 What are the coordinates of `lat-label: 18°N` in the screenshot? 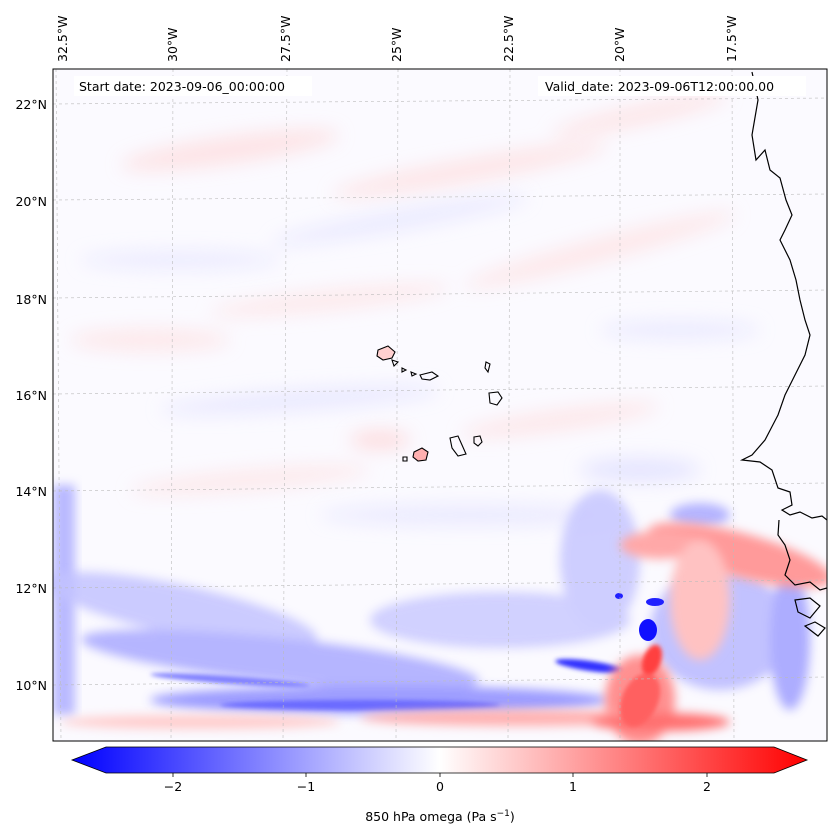 It's located at (31, 299).